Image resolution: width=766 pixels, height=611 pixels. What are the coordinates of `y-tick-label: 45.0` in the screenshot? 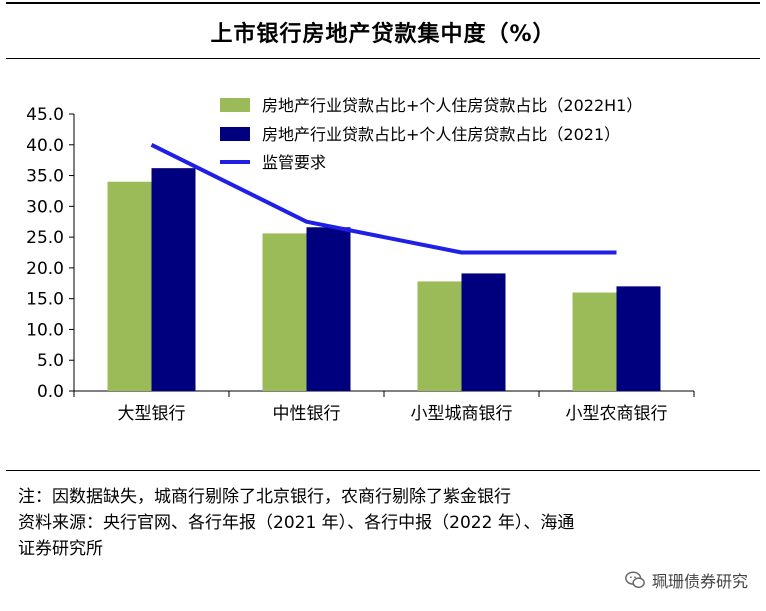 It's located at (45, 115).